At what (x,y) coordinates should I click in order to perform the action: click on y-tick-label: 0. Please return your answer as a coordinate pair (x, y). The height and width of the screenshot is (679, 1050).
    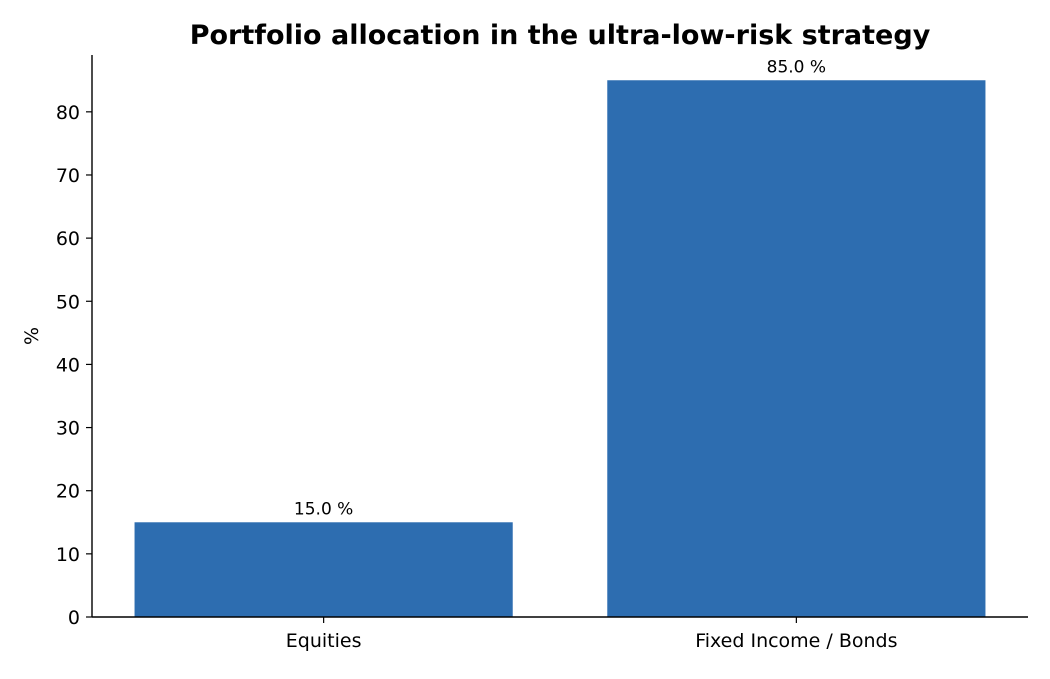
    Looking at the image, I should click on (74, 618).